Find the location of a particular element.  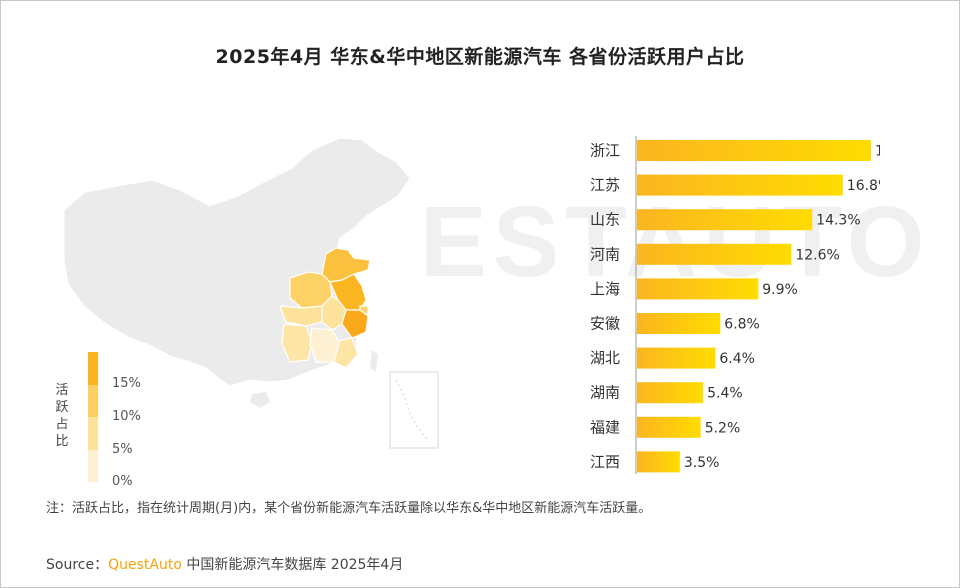

category-label: 山东 is located at coordinates (605, 220).